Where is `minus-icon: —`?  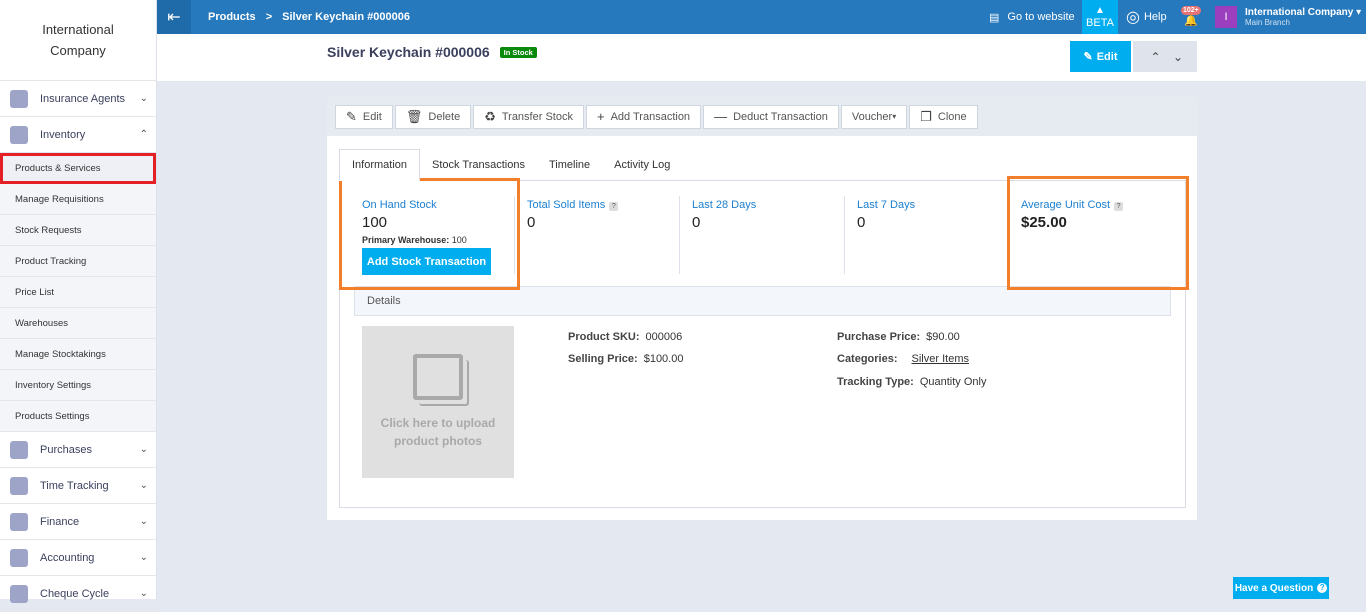
minus-icon: — is located at coordinates (721, 116).